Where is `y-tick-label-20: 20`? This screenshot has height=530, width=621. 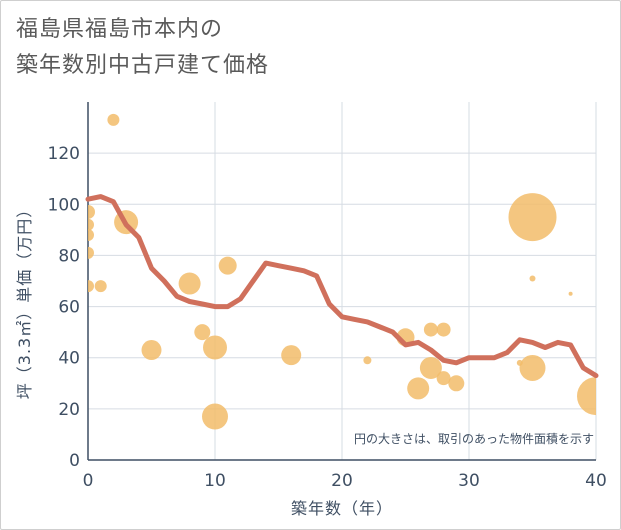 y-tick-label-20: 20 is located at coordinates (69, 410).